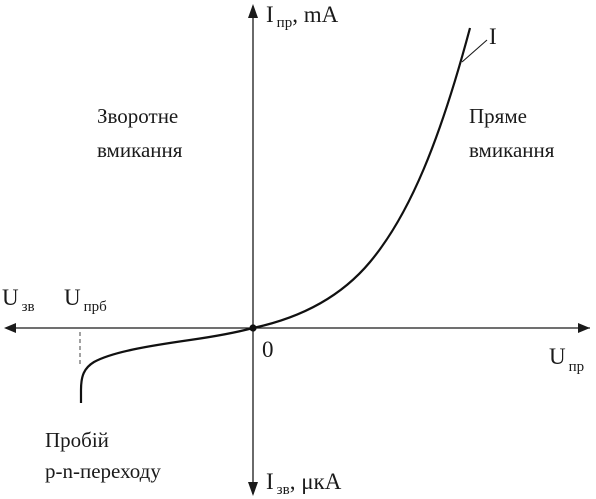  Describe the element at coordinates (77, 440) in the screenshot. I see `breakdown-region-line1: Пробій` at that location.